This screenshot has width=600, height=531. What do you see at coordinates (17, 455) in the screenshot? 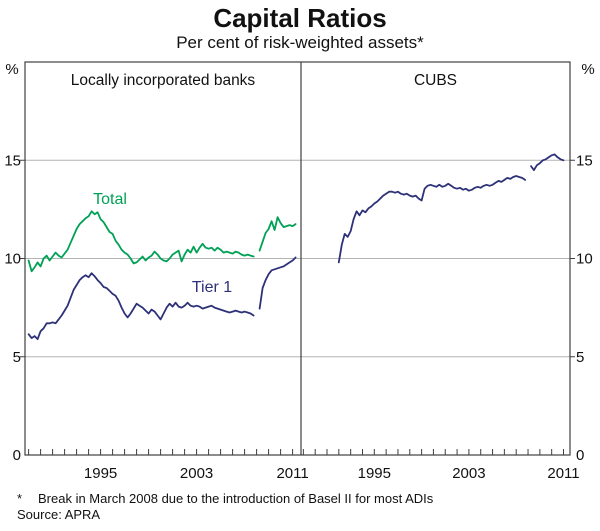
I see `y-axis-label-left-0: 0` at bounding box center [17, 455].